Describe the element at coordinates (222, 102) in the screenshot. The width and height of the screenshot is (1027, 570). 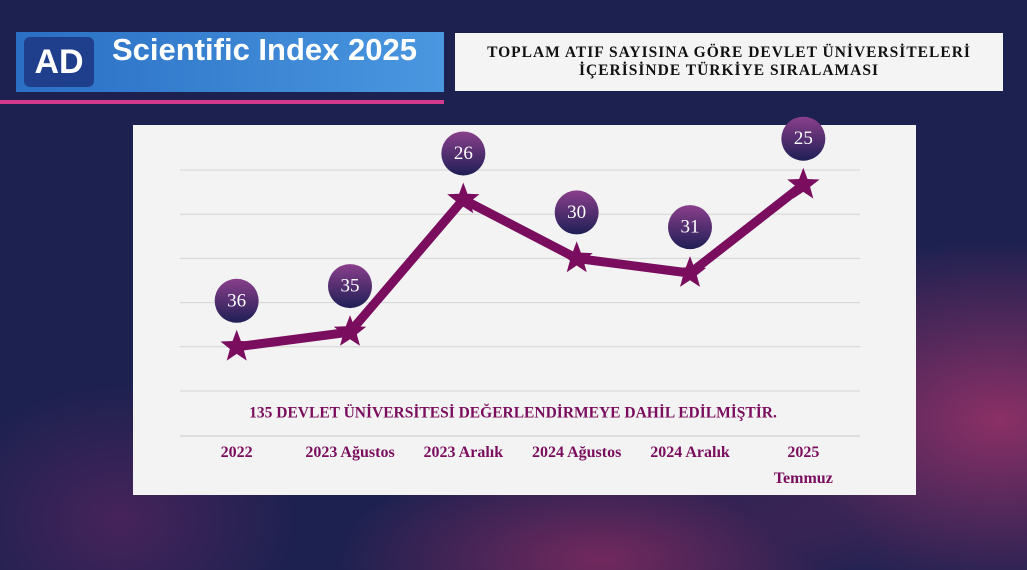
I see `brand-underline` at that location.